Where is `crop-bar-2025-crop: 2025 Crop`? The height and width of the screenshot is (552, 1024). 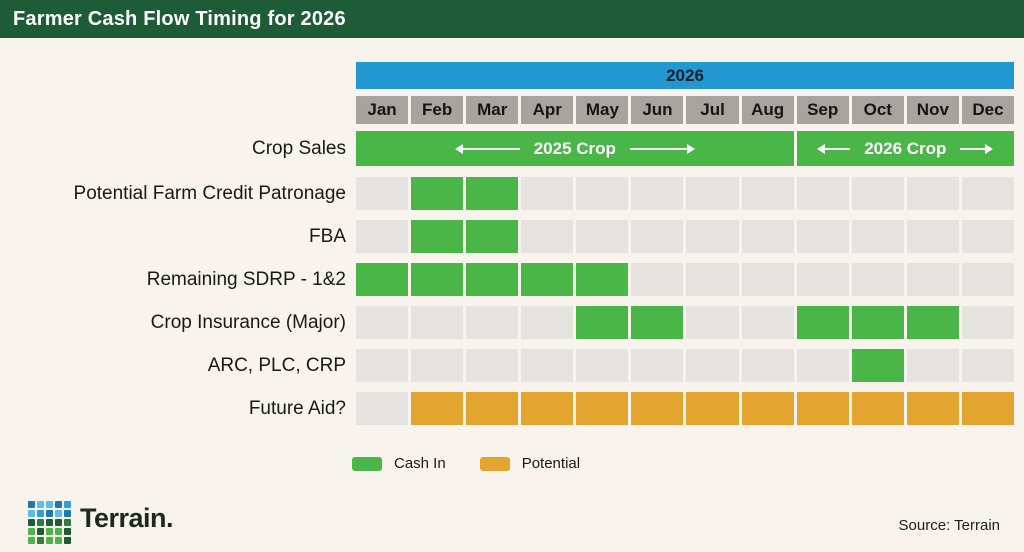
crop-bar-2025-crop: 2025 Crop is located at coordinates (575, 148).